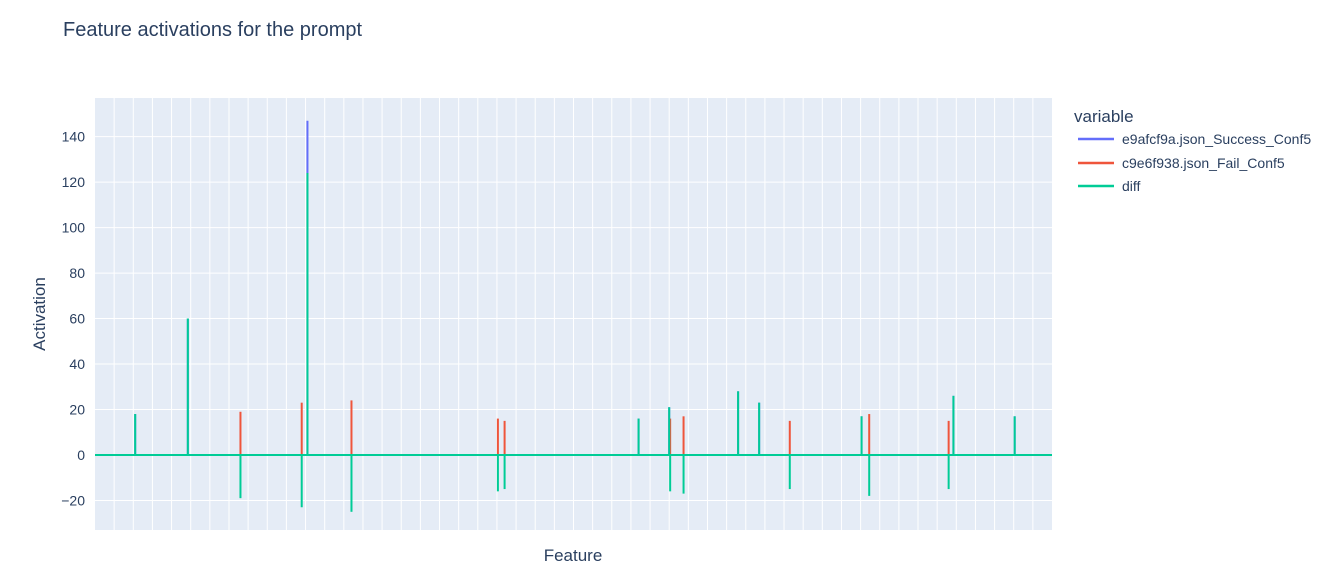 This screenshot has height=585, width=1334. What do you see at coordinates (74, 228) in the screenshot?
I see `y-tick-label: 100` at bounding box center [74, 228].